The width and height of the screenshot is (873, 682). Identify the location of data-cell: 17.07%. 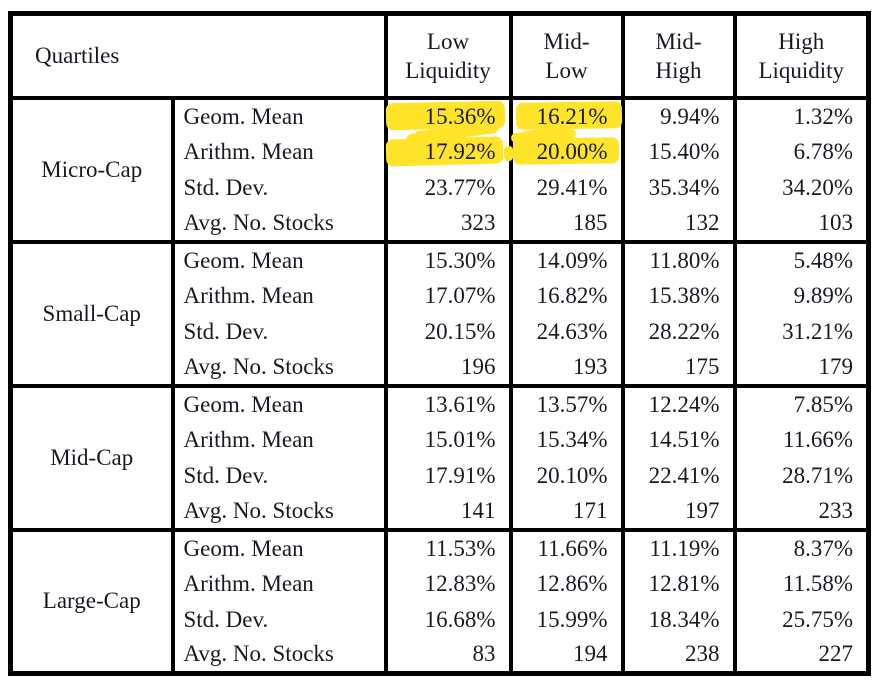
(447, 295).